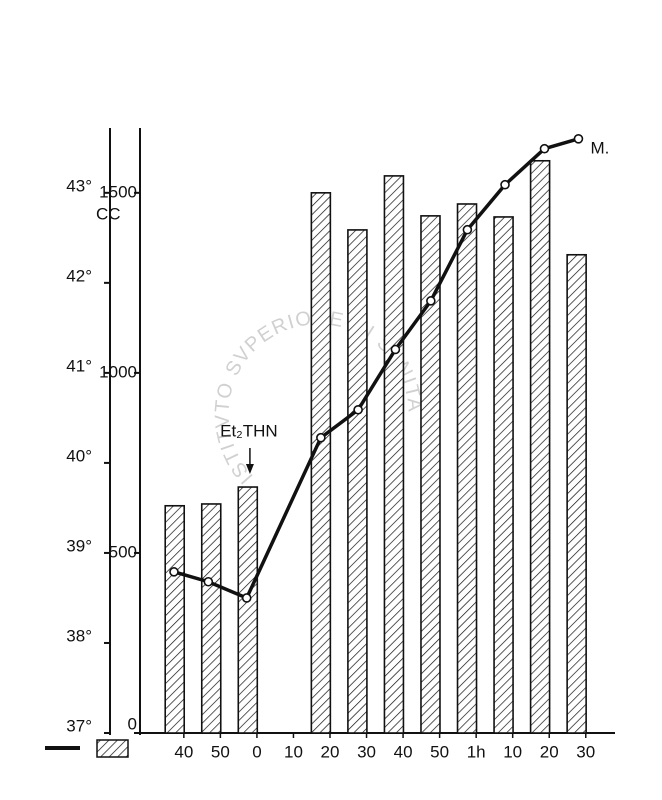  I want to click on y2-axis-label: CC, so click(108, 213).